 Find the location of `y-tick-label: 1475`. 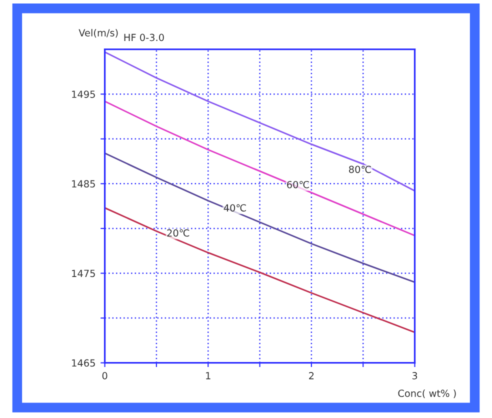

y-tick-label: 1475 is located at coordinates (83, 274).